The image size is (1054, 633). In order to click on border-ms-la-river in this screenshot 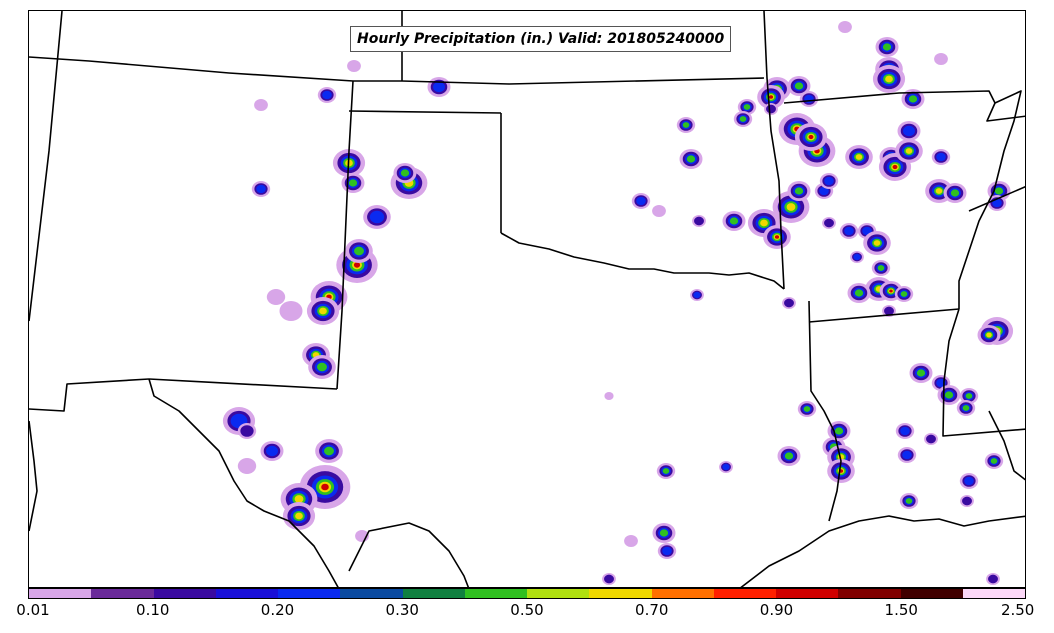, I will do `click(983, 372)`.